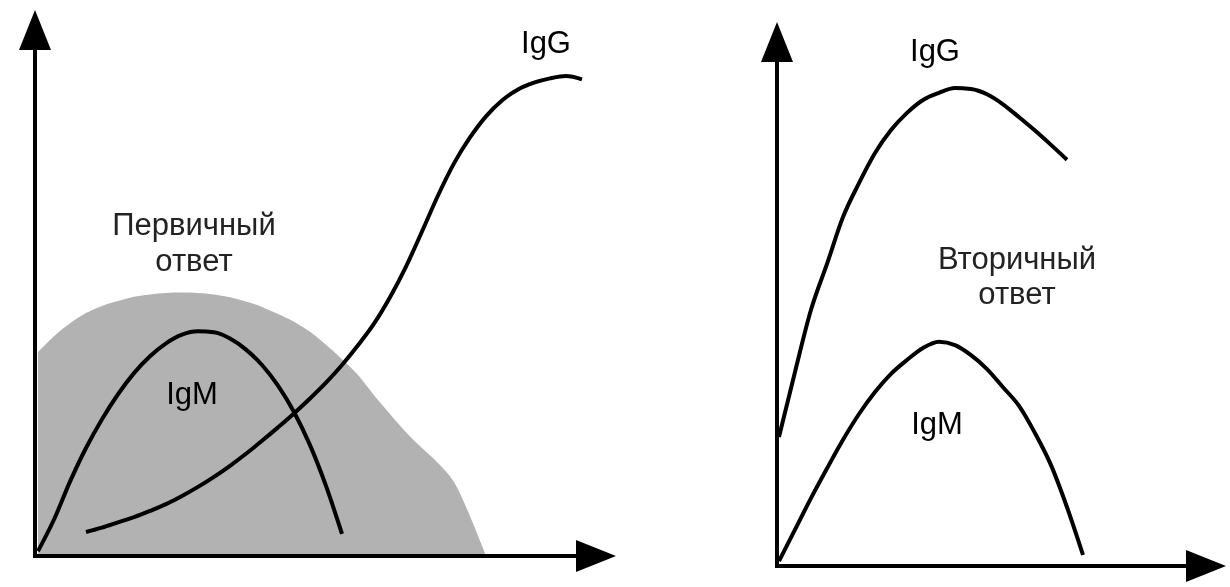 This screenshot has height=587, width=1230. I want to click on annotation: Вторичный ответ, so click(1017, 275).